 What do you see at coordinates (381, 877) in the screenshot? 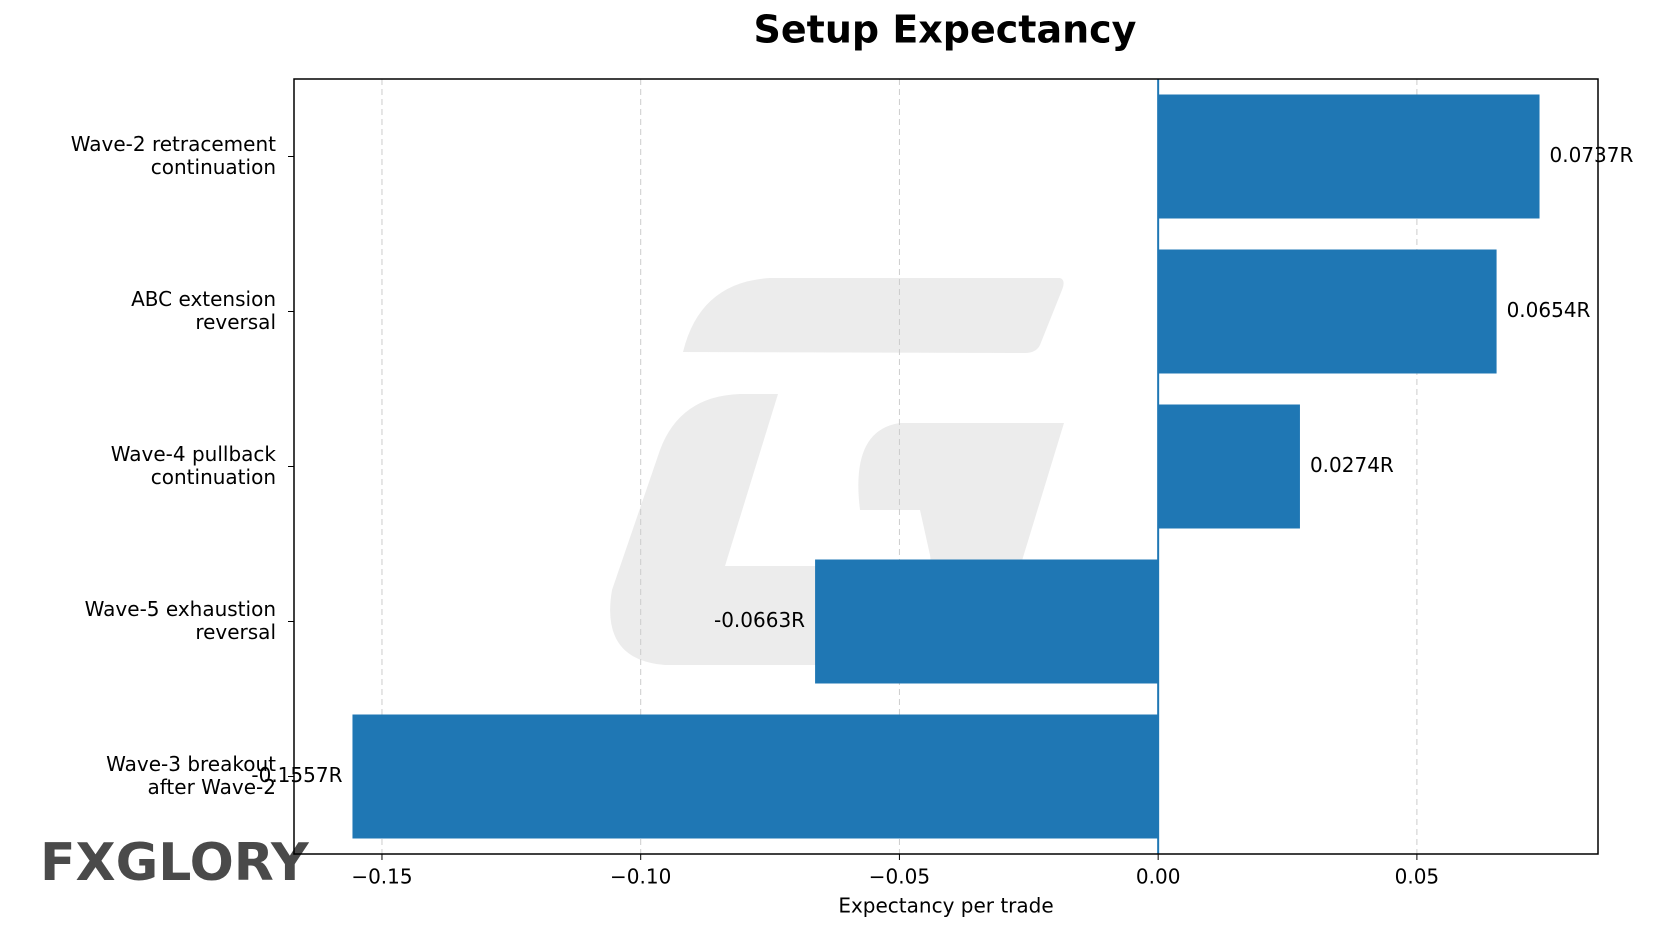
I see `x-tick-label: −0.15` at bounding box center [381, 877].